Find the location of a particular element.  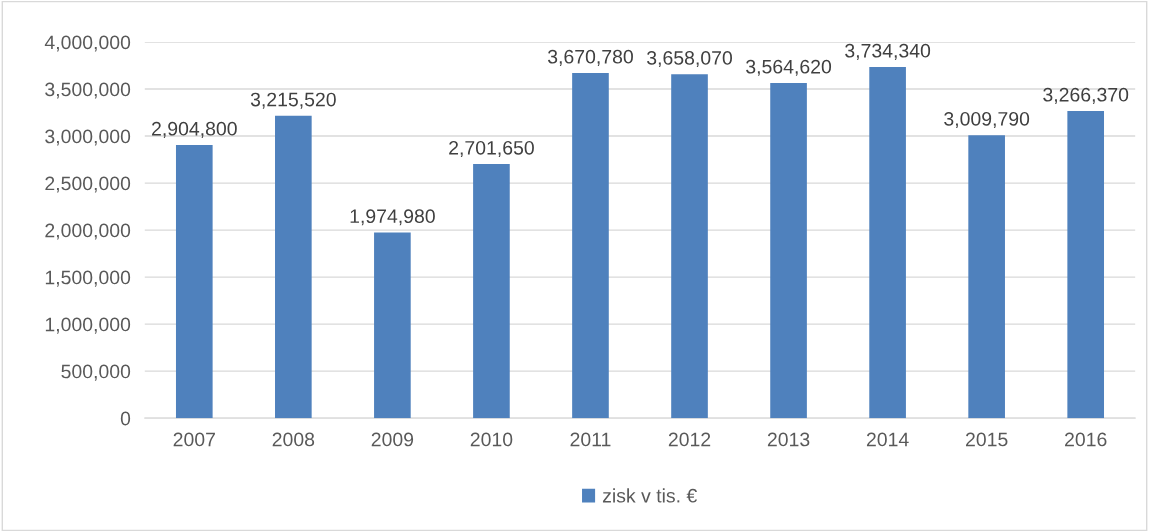

x-tick-label: 2012 is located at coordinates (689, 439).